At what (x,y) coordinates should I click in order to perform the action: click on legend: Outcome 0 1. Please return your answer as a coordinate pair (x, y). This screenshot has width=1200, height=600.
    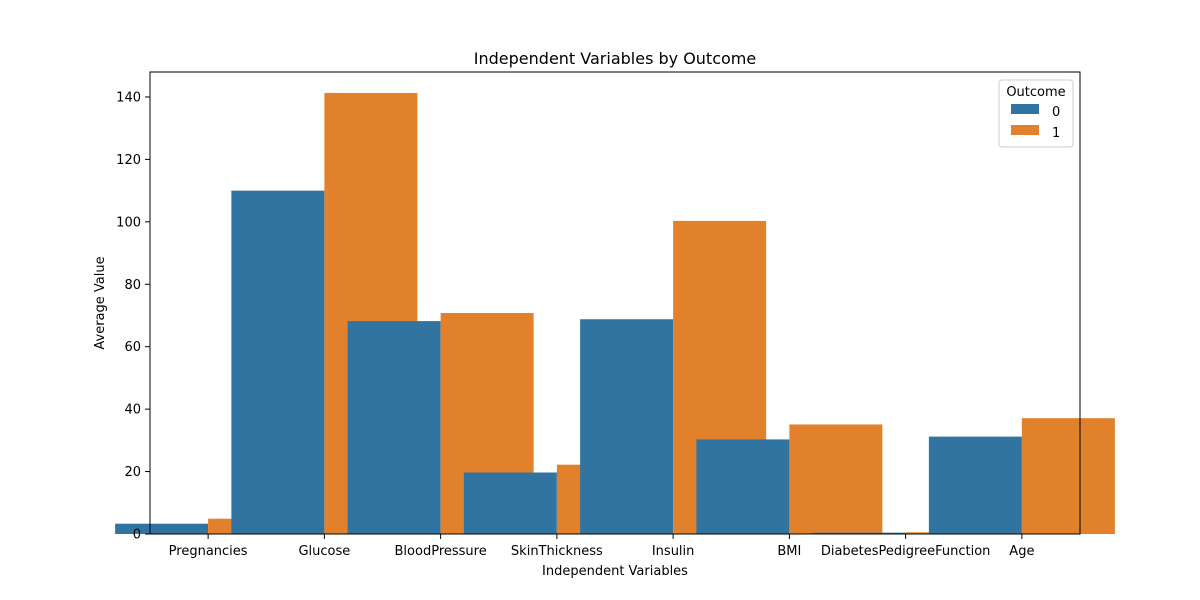
    Looking at the image, I should click on (1036, 113).